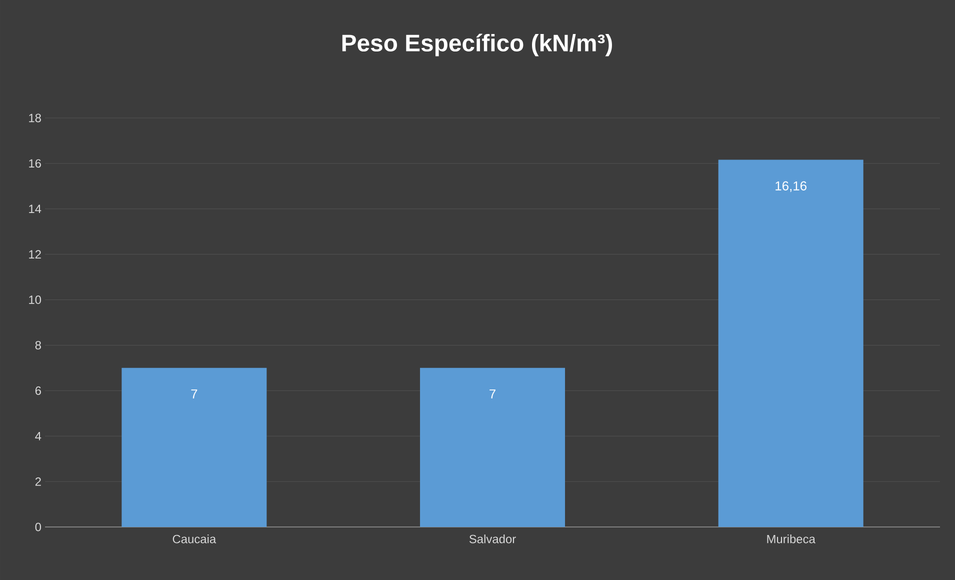  Describe the element at coordinates (791, 186) in the screenshot. I see `data-label: 16,16` at that location.